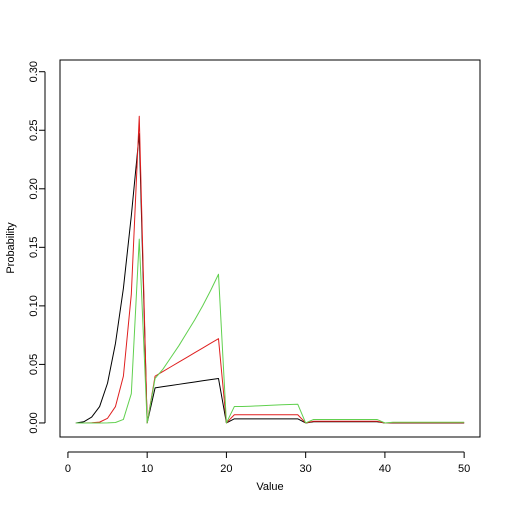 The image size is (510, 510). I want to click on y-tick-label: 0.10, so click(34, 305).